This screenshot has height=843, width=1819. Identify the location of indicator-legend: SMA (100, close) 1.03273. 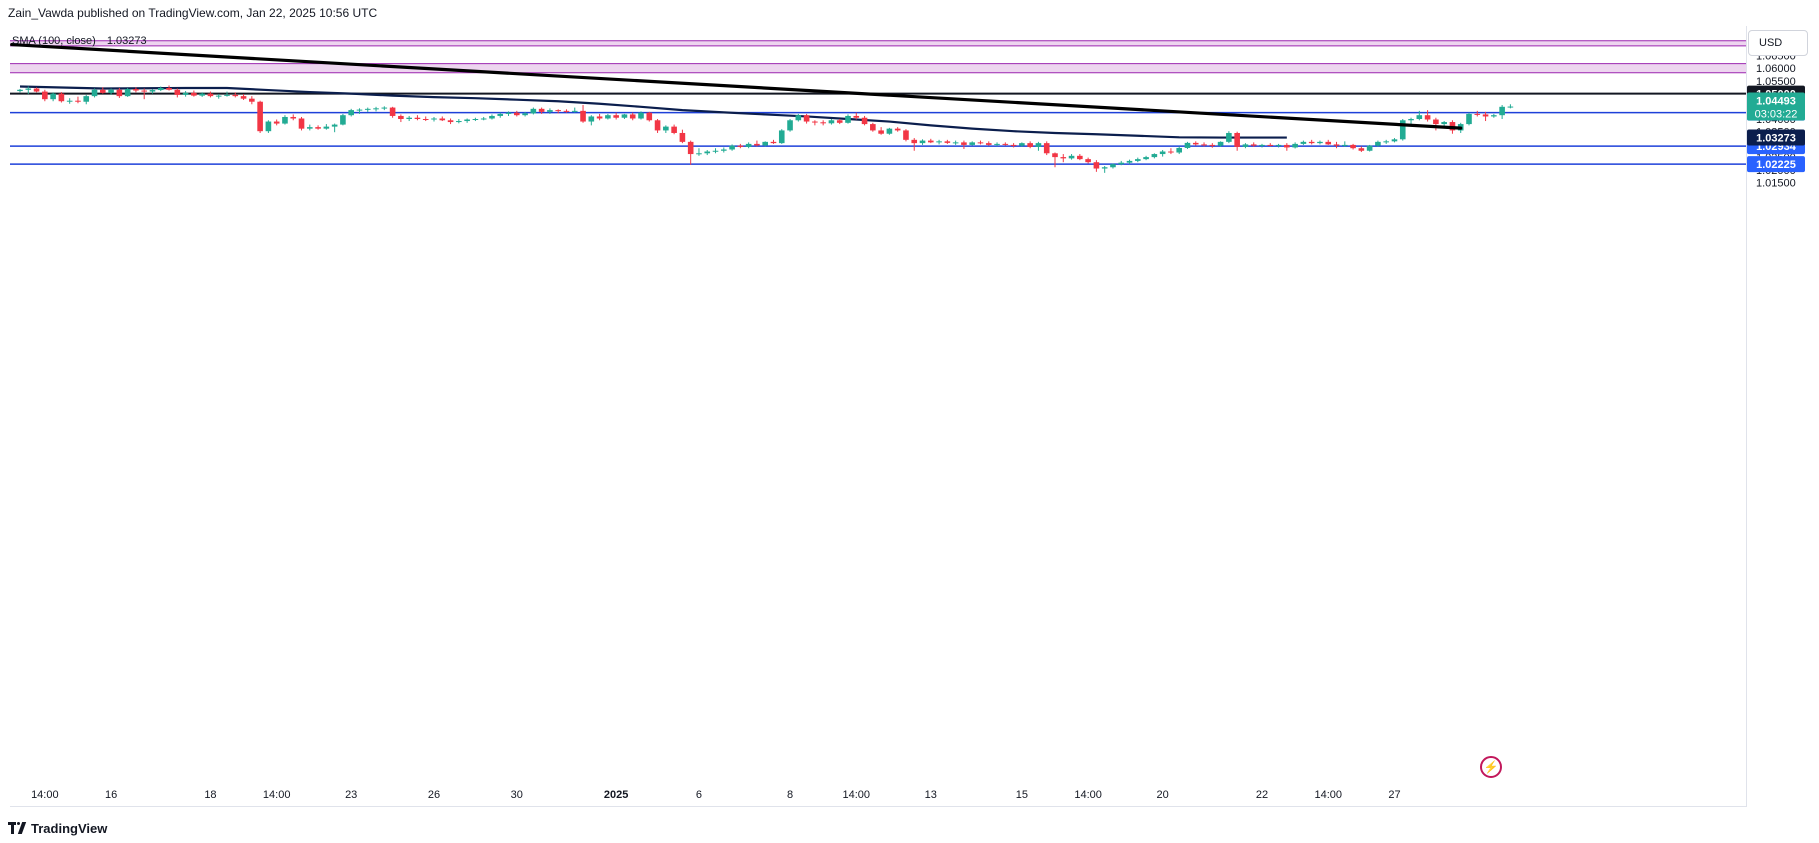
(79, 41).